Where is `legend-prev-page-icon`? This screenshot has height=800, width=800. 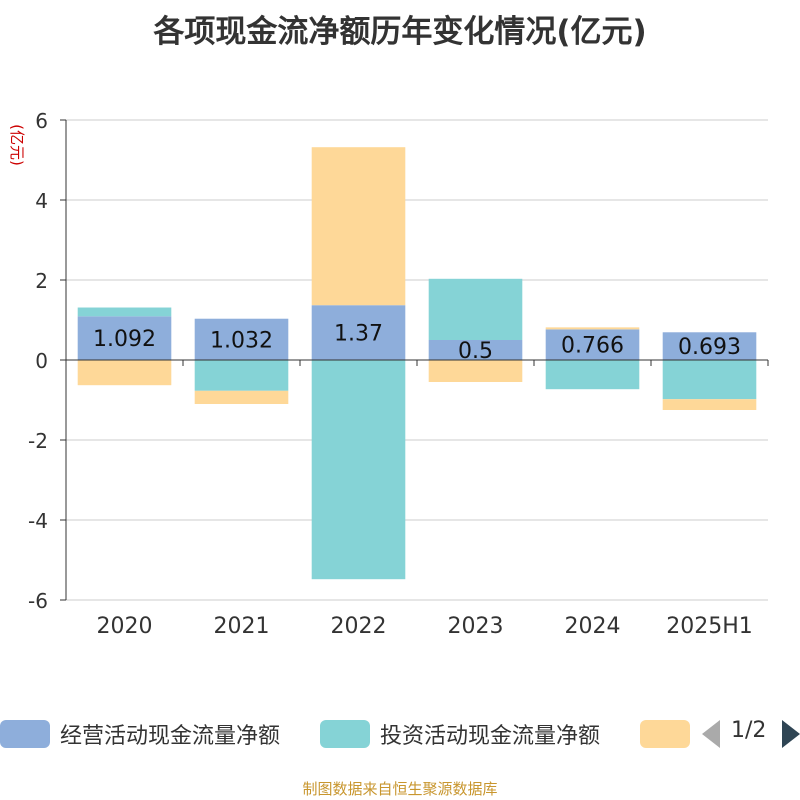
legend-prev-page-icon is located at coordinates (711, 734).